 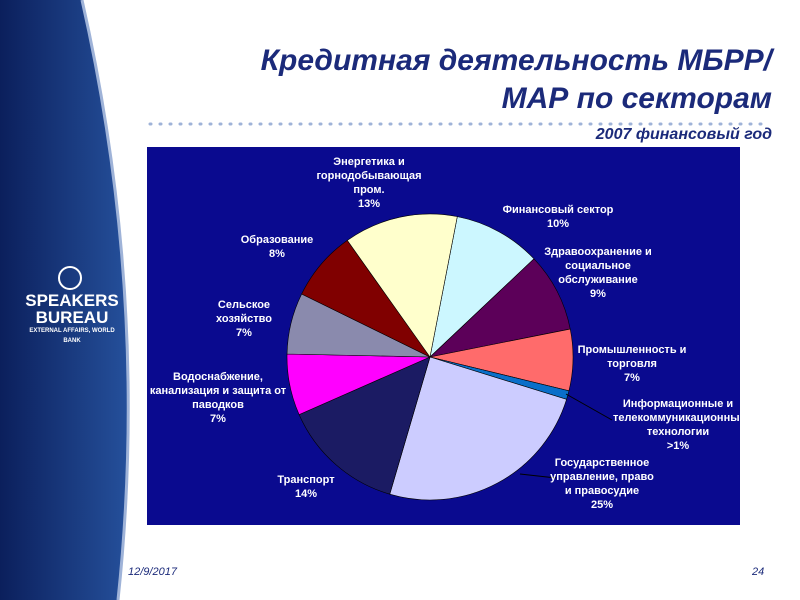 I want to click on slice-label: Энергетика и горнодобывающая пром. 13%, so click(x=369, y=183).